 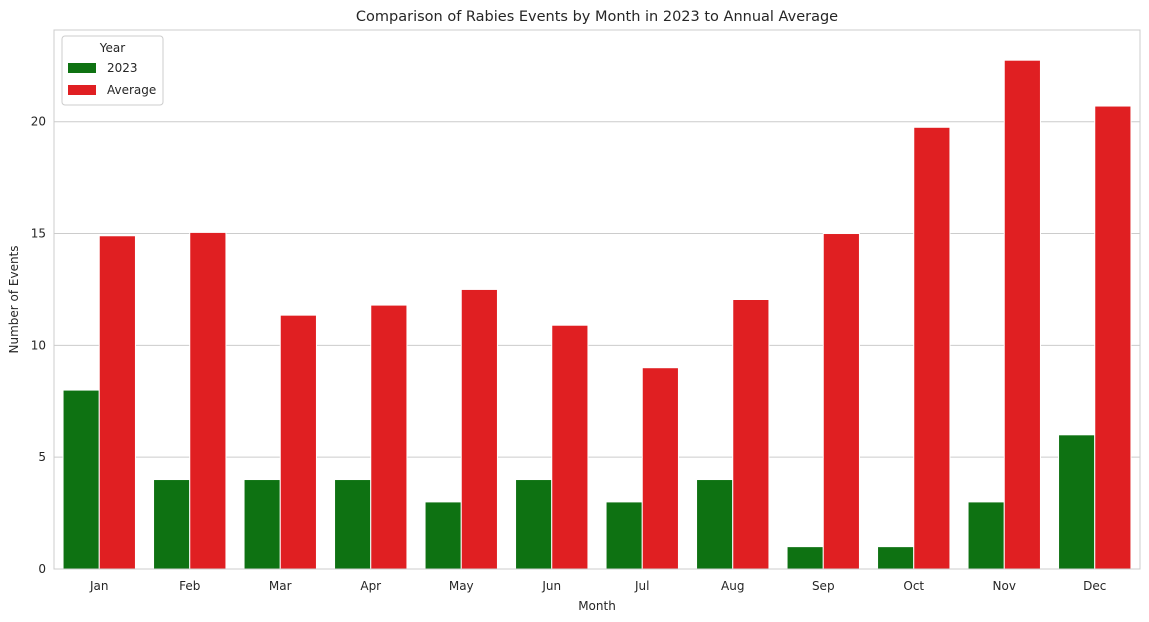 I want to click on legend-items: 2023 Average, so click(x=112, y=79).